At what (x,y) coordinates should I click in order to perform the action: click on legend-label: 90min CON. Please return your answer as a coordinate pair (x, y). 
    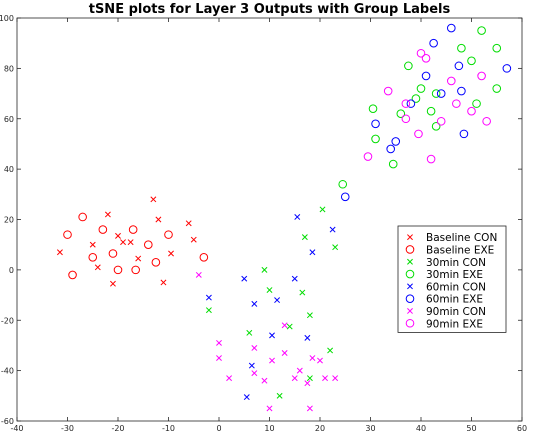
    Looking at the image, I should click on (456, 312).